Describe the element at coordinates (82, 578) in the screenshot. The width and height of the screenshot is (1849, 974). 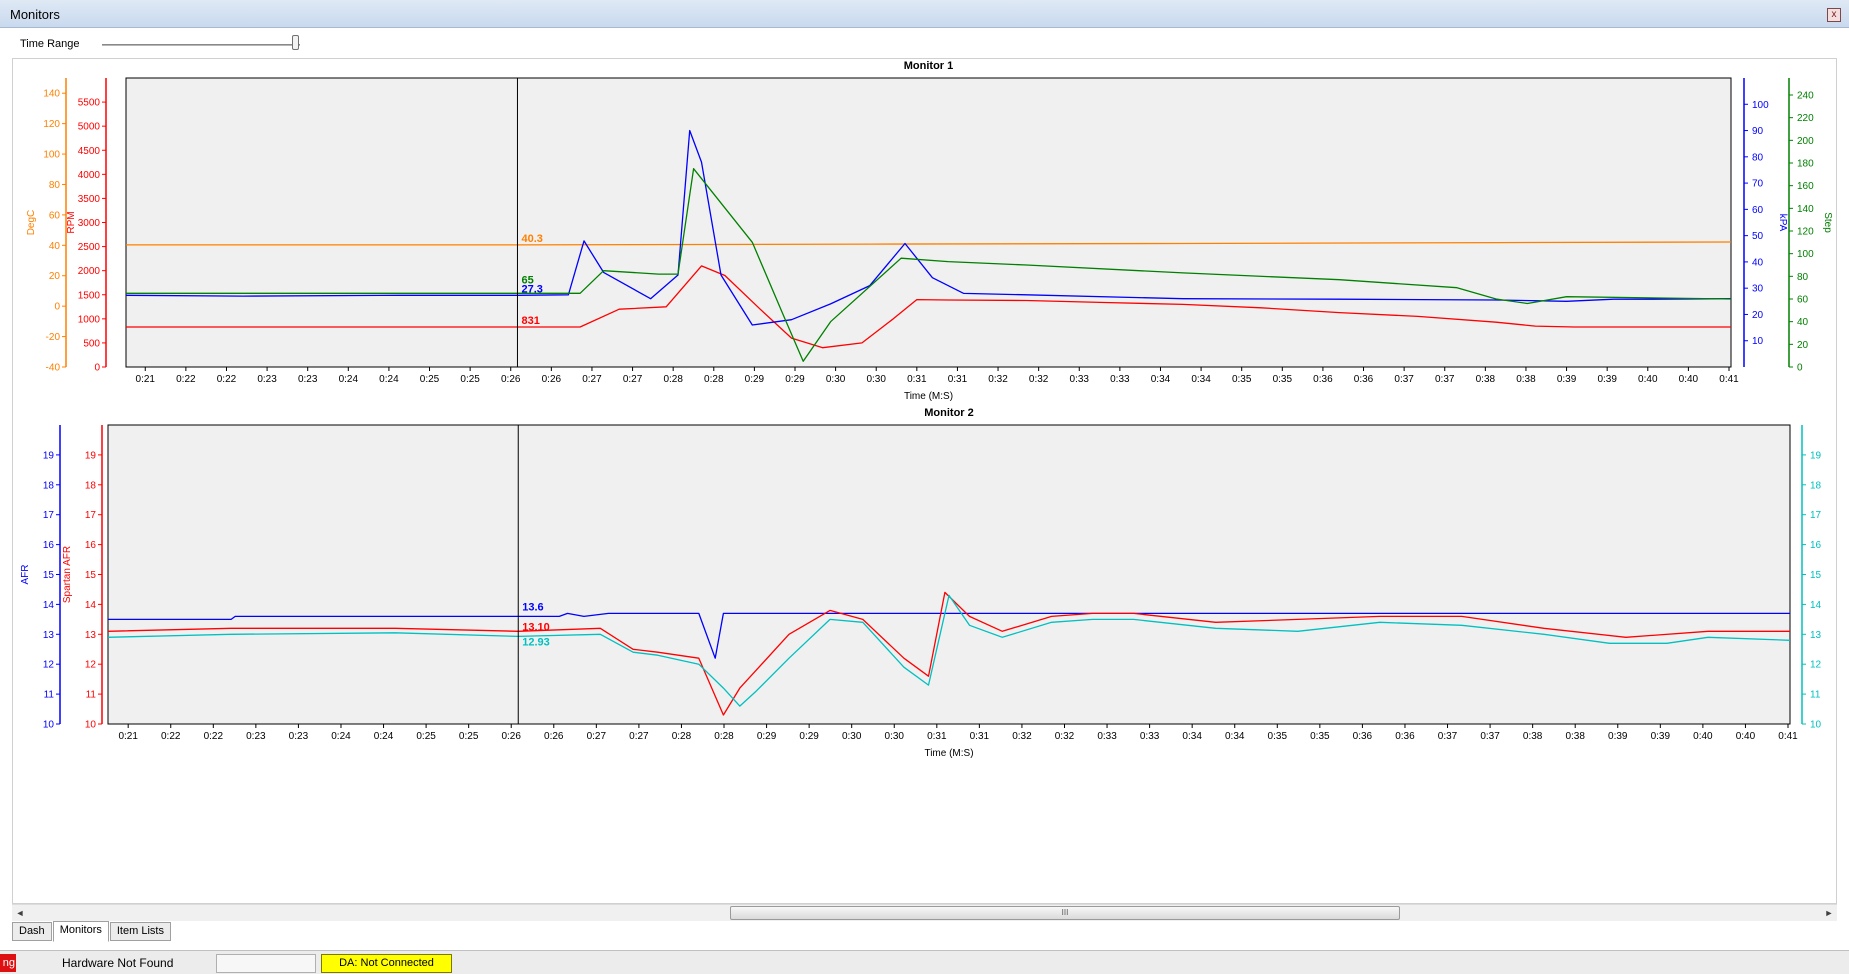
I see `y-axis-spartan: 10 11 12 13 14 15 16 17 18 19 Spartan AFR` at that location.